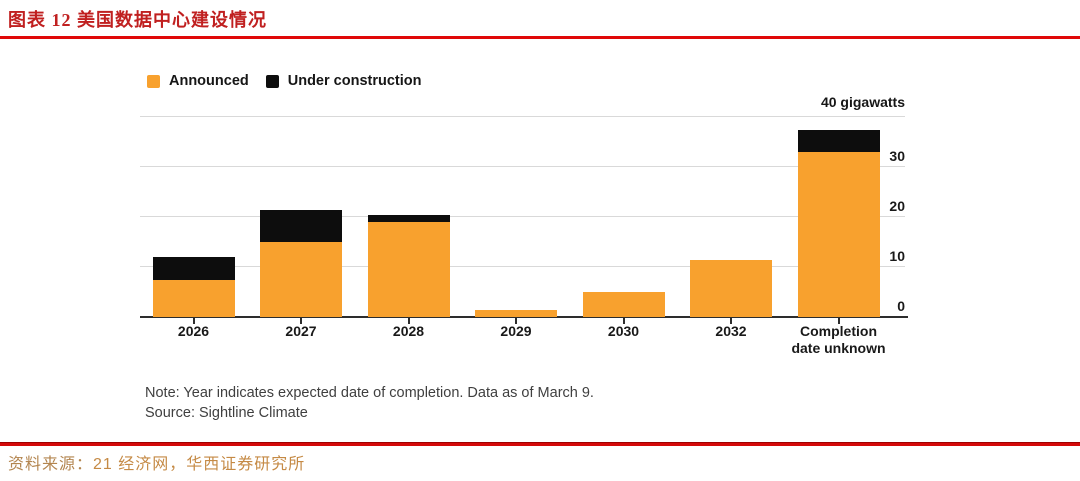 Image resolution: width=1080 pixels, height=481 pixels. What do you see at coordinates (301, 321) in the screenshot?
I see `x-axis-tick-2027` at bounding box center [301, 321].